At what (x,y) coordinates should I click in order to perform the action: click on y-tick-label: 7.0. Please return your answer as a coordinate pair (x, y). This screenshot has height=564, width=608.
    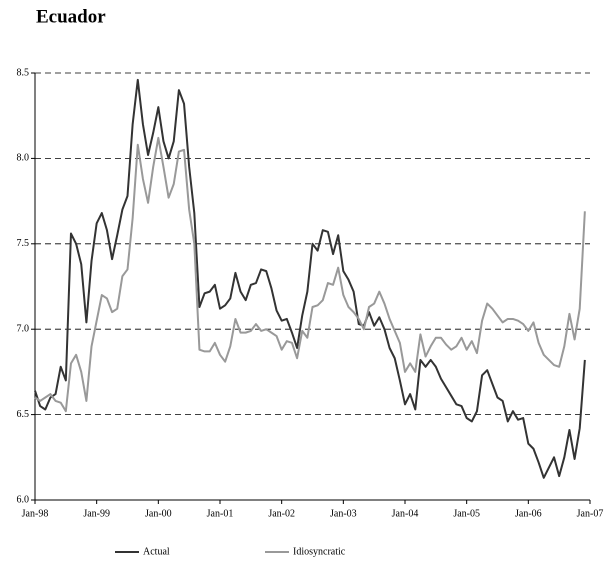
    Looking at the image, I should click on (23, 328).